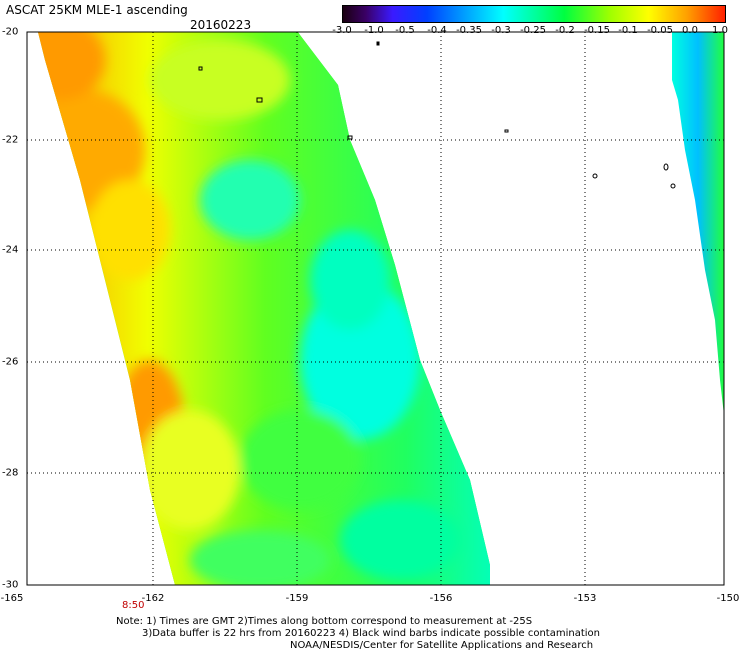 This screenshot has width=740, height=651. I want to click on lon-label: -150, so click(728, 598).